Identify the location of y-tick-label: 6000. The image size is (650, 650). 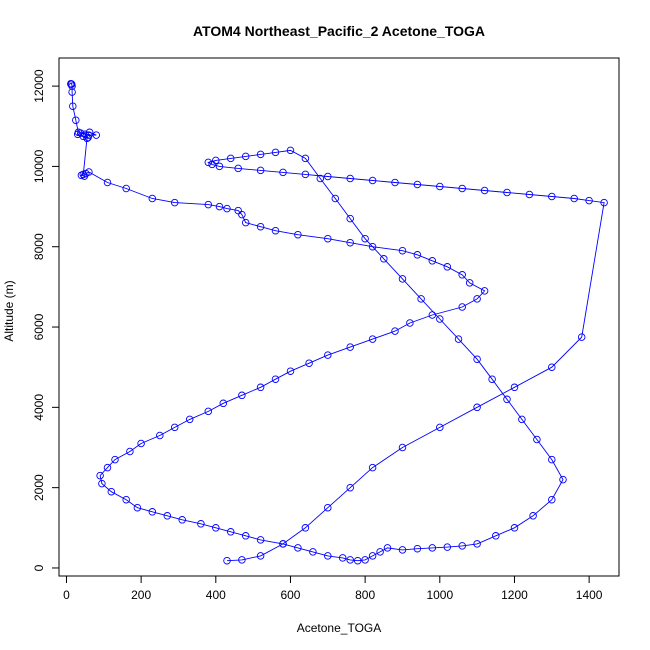
(39, 326).